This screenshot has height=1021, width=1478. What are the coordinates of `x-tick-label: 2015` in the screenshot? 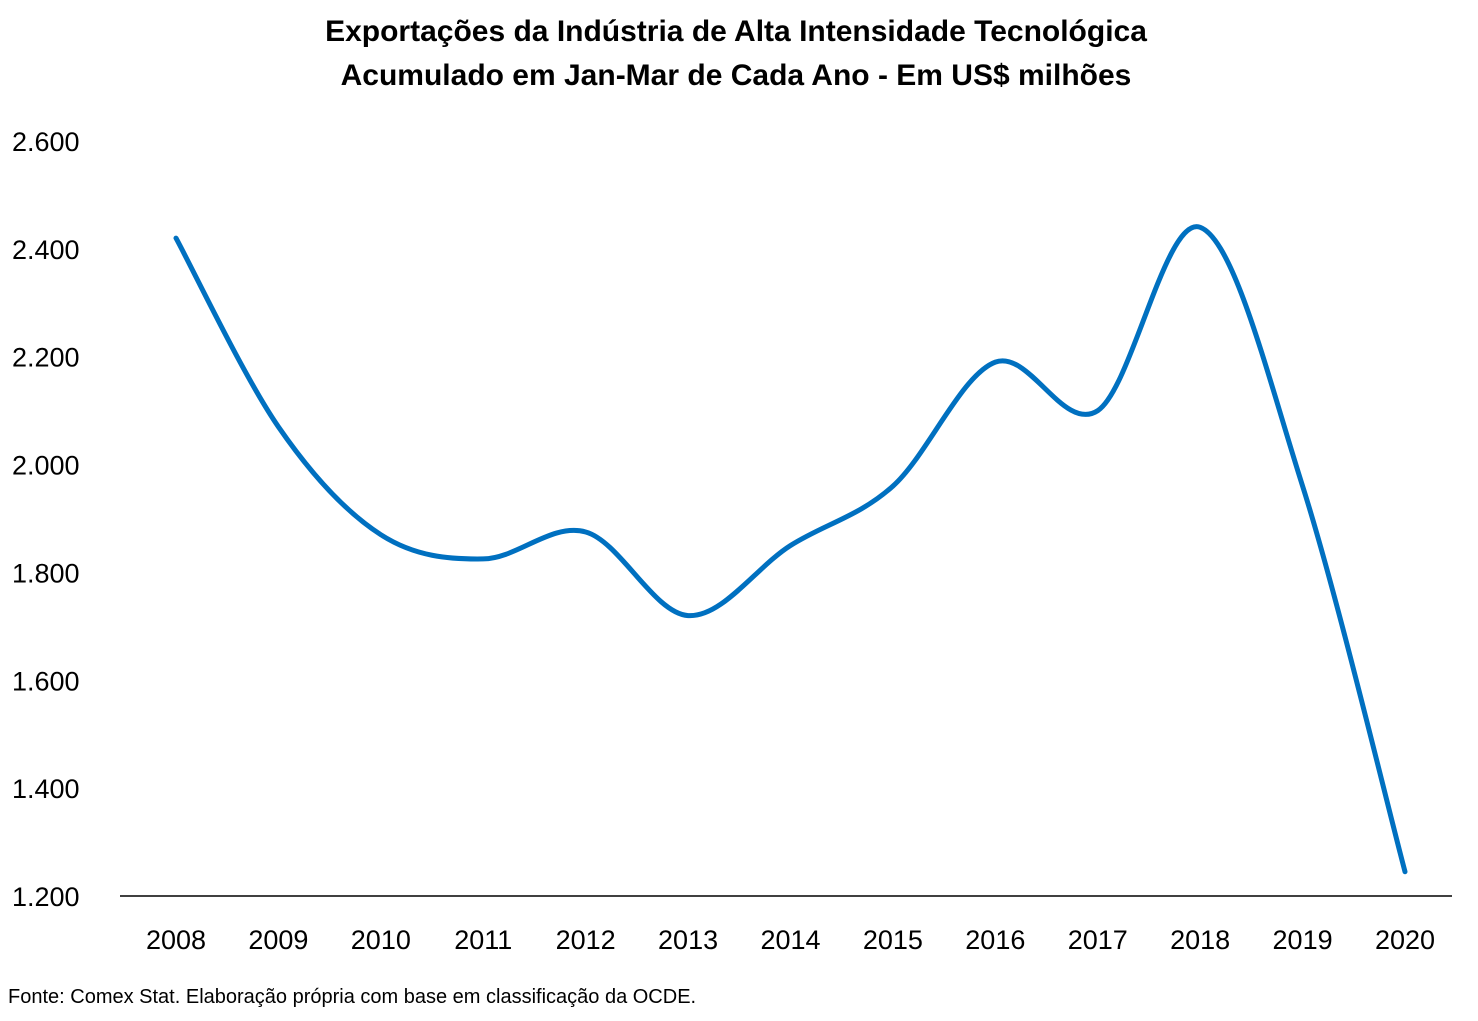 It's located at (893, 940).